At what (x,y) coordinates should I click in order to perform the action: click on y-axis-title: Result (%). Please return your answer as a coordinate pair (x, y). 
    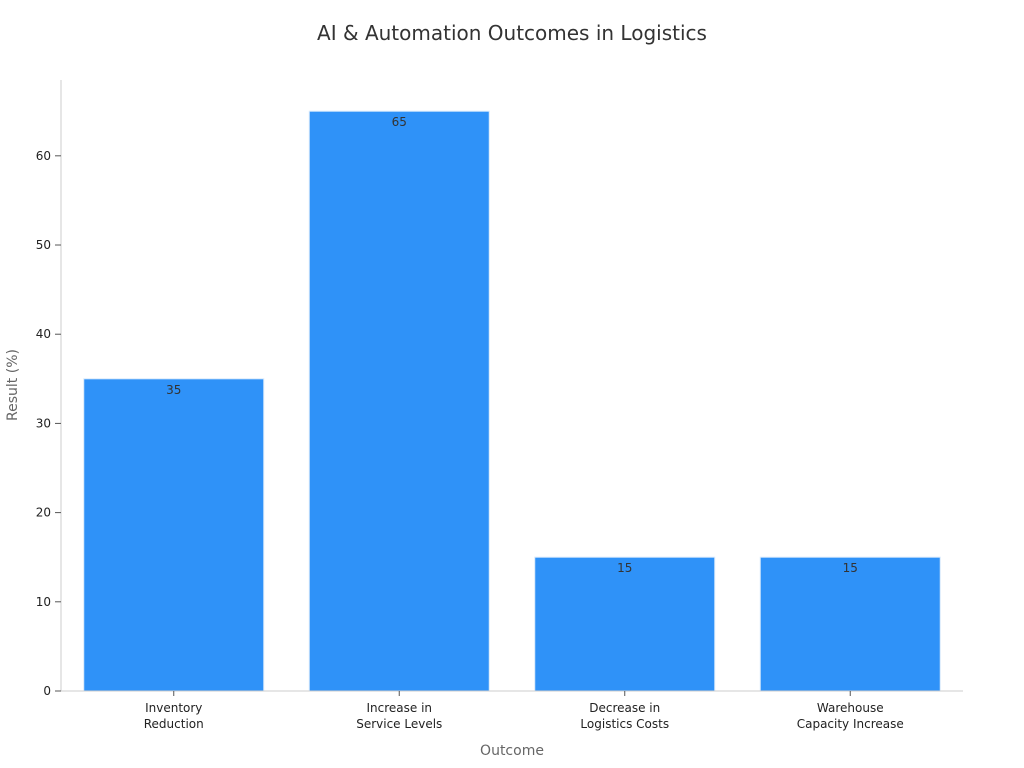
    Looking at the image, I should click on (13, 385).